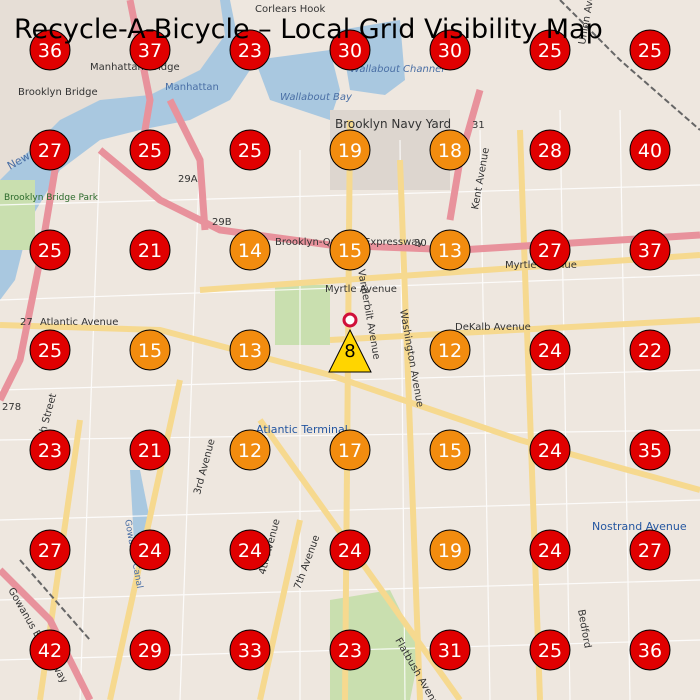 The image size is (700, 700). Describe the element at coordinates (316, 97) in the screenshot. I see `label-wallabout-bay: Wallabout Bay` at that location.